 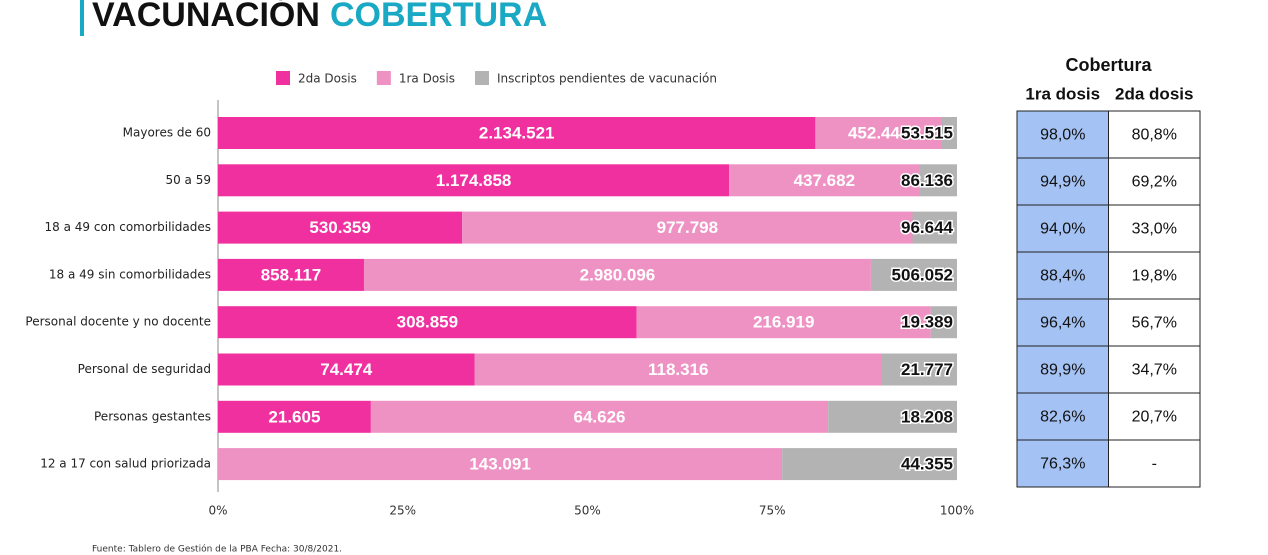 What do you see at coordinates (927, 227) in the screenshot?
I see `data-label: 96.644` at bounding box center [927, 227].